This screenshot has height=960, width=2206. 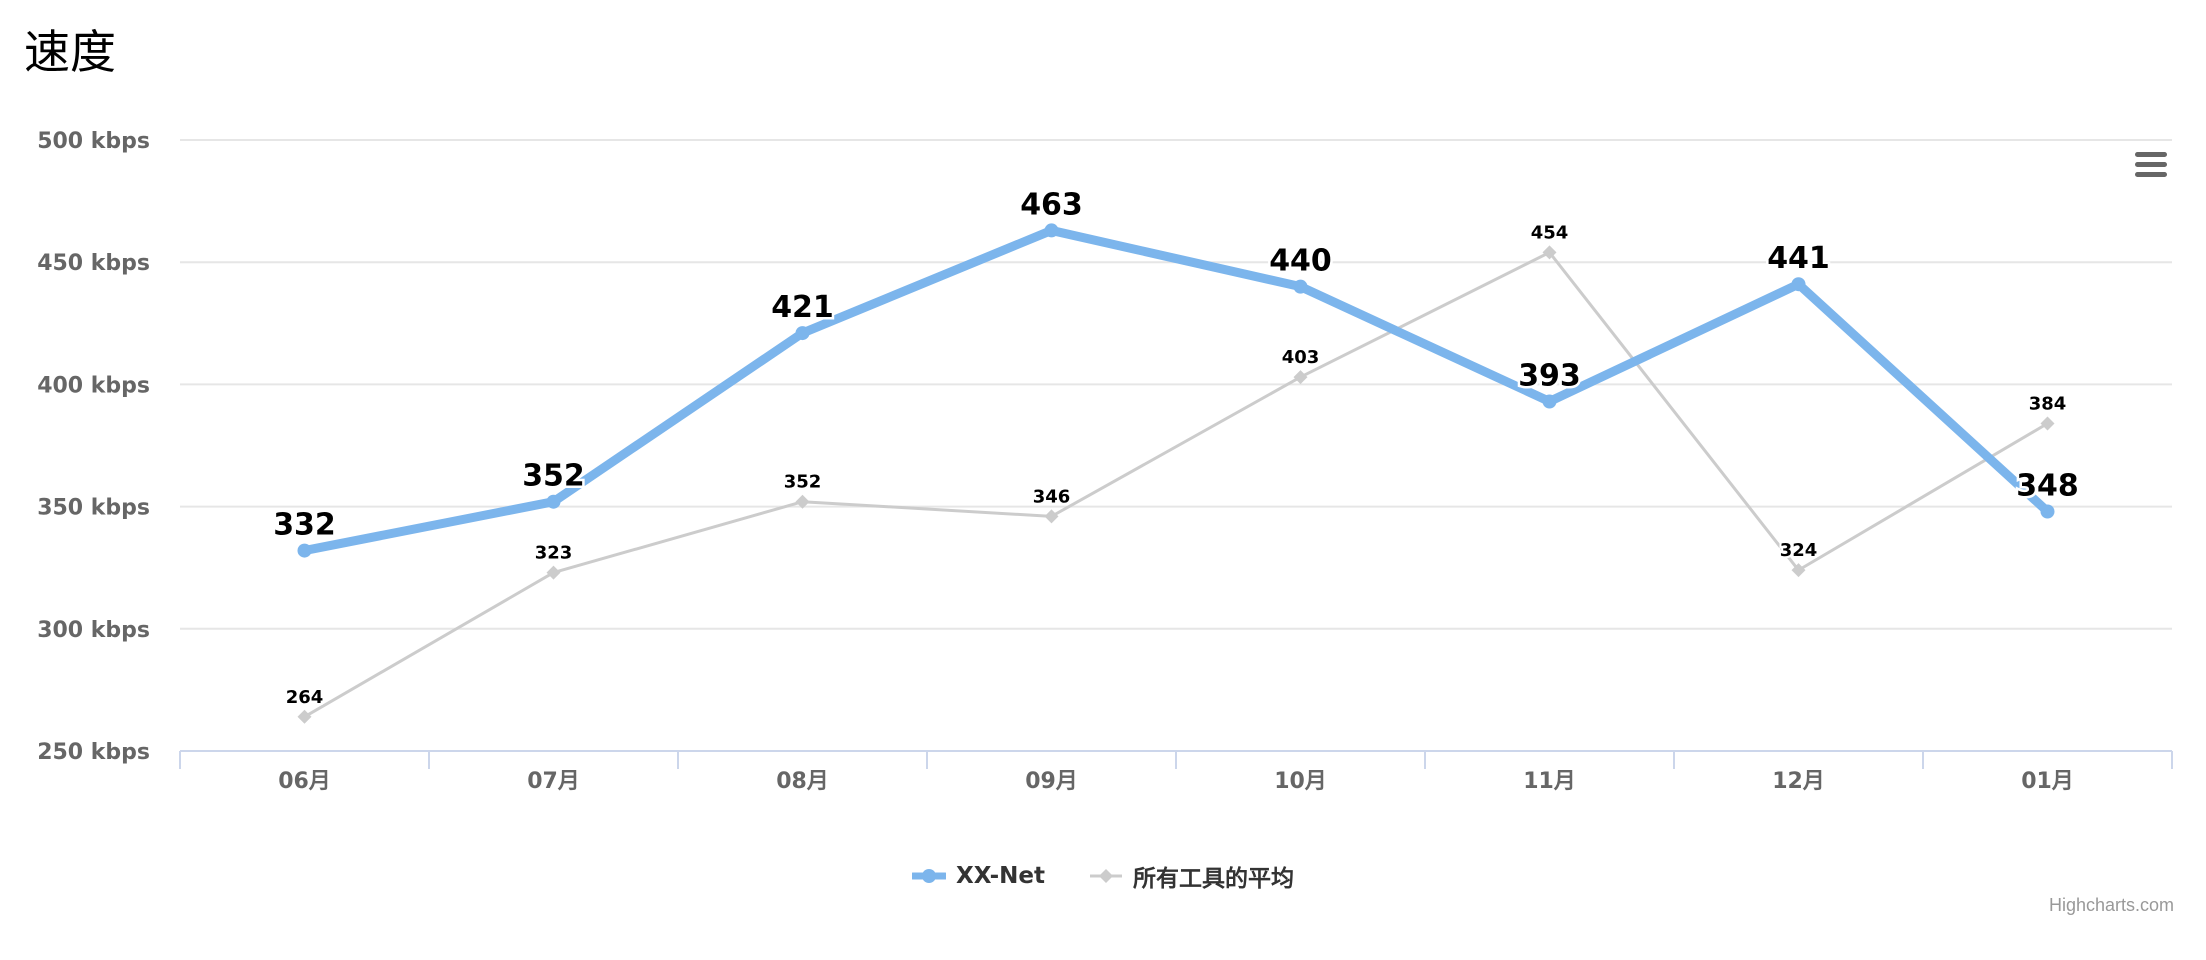 I want to click on data-label-xx-net: 463, so click(x=1051, y=204).